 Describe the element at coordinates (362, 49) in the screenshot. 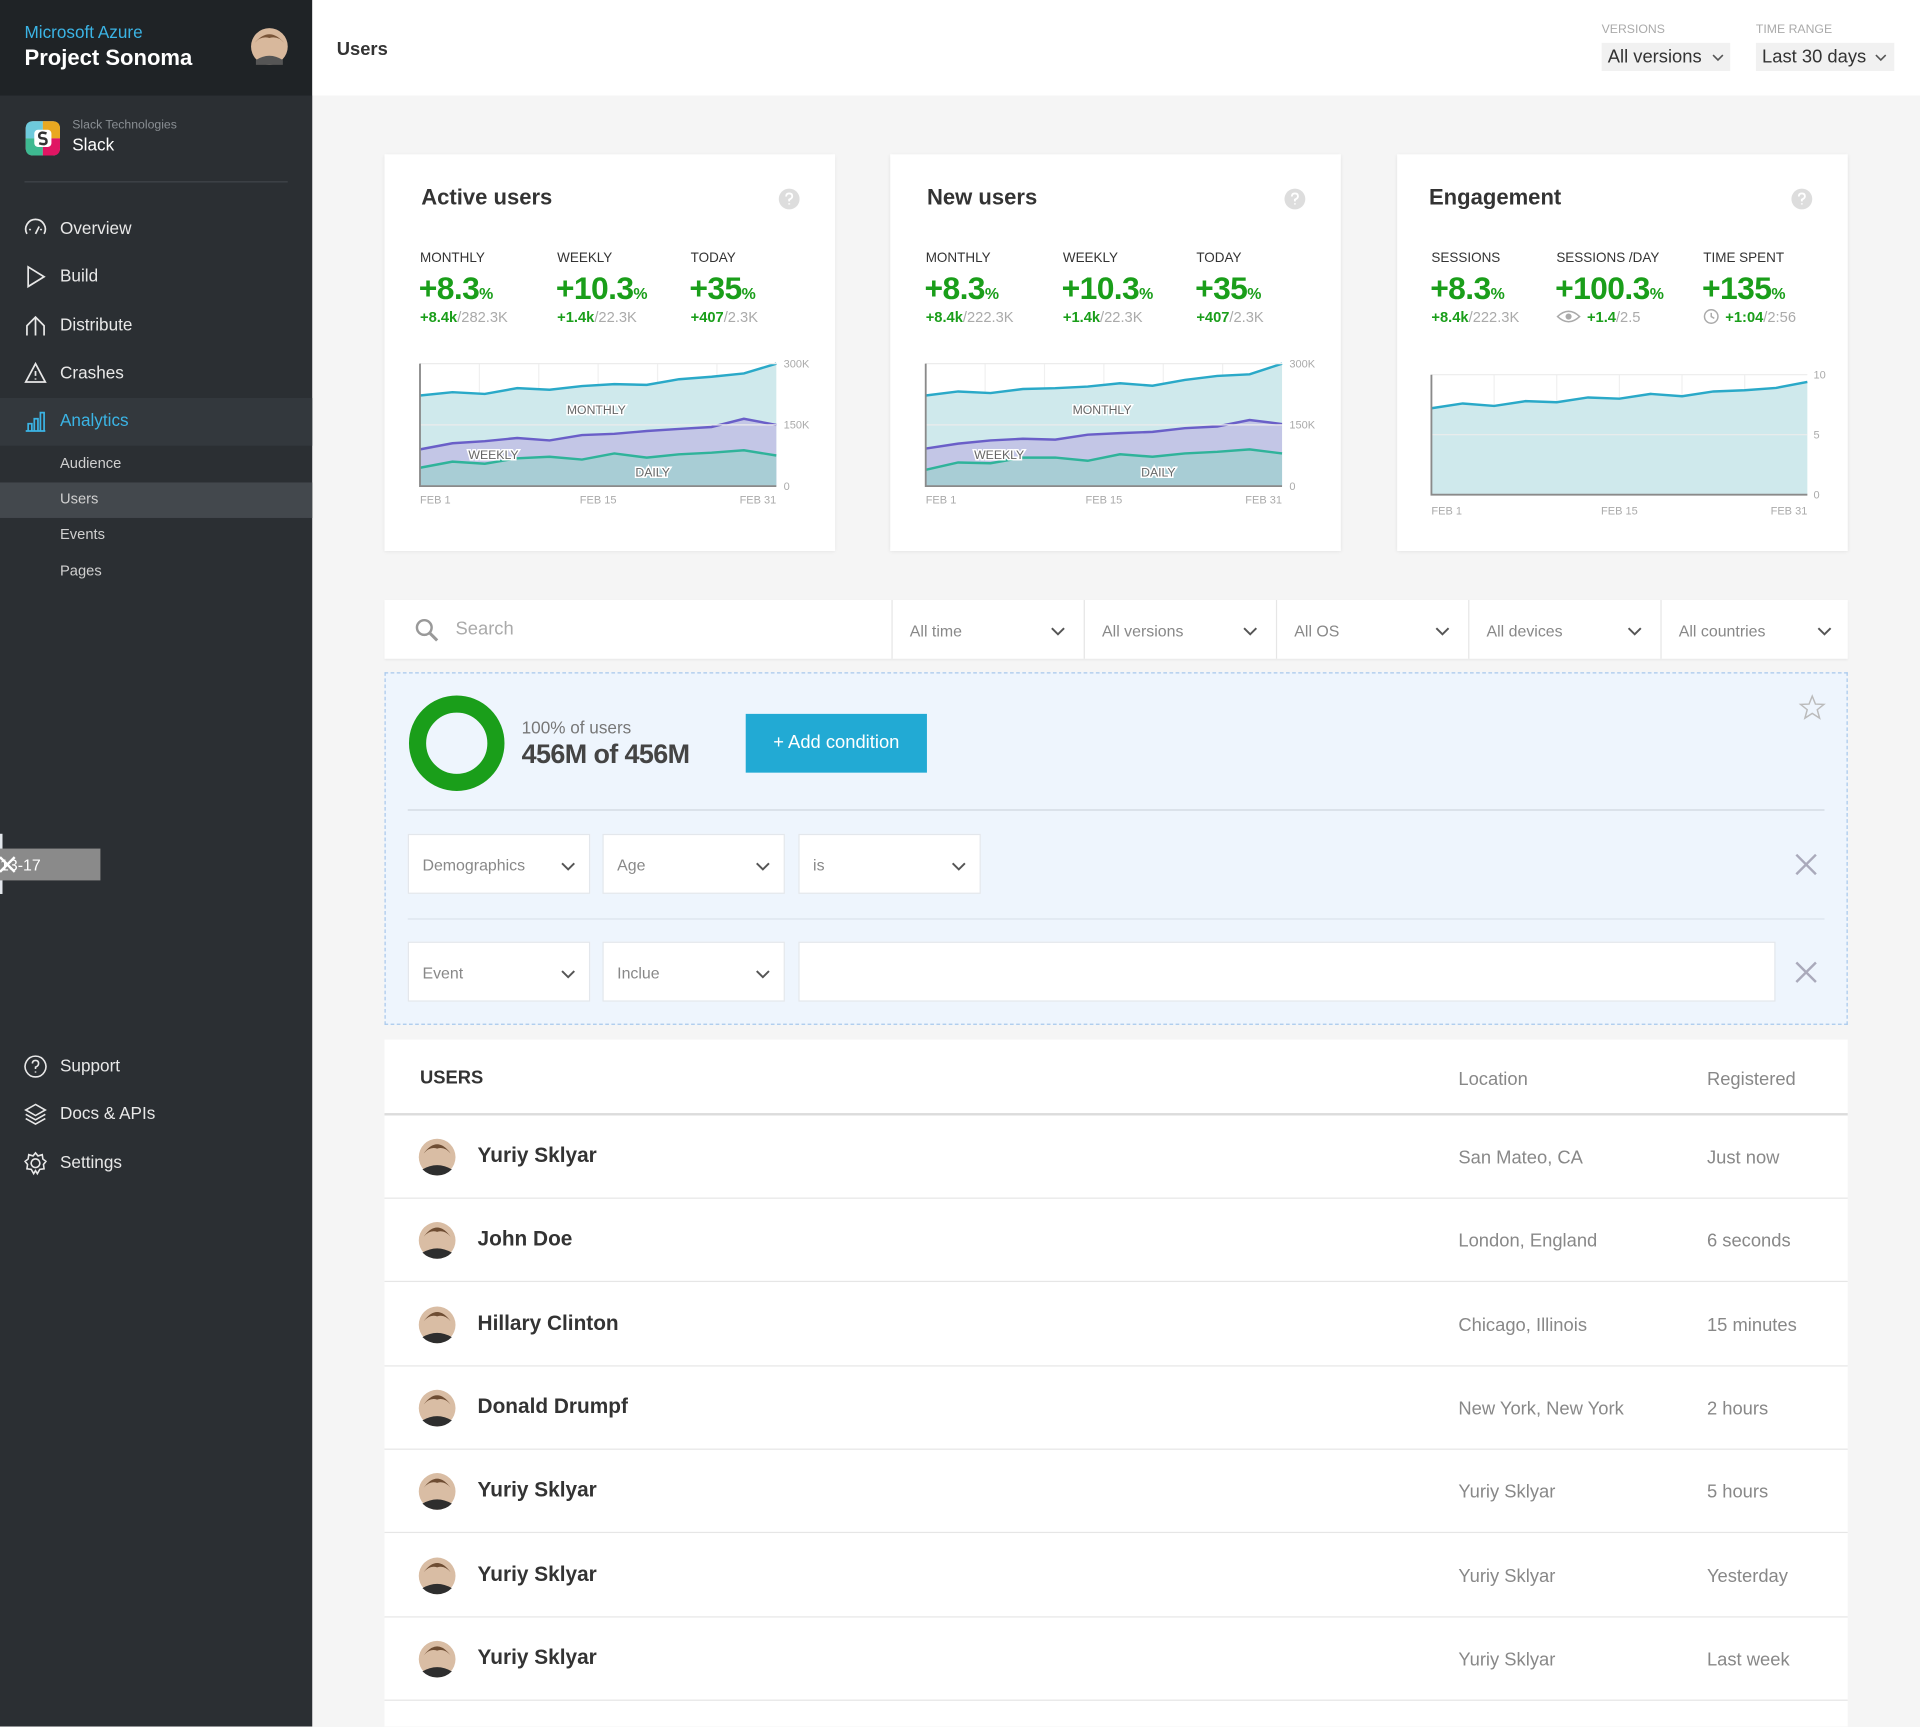

I see `page-title: Users` at that location.